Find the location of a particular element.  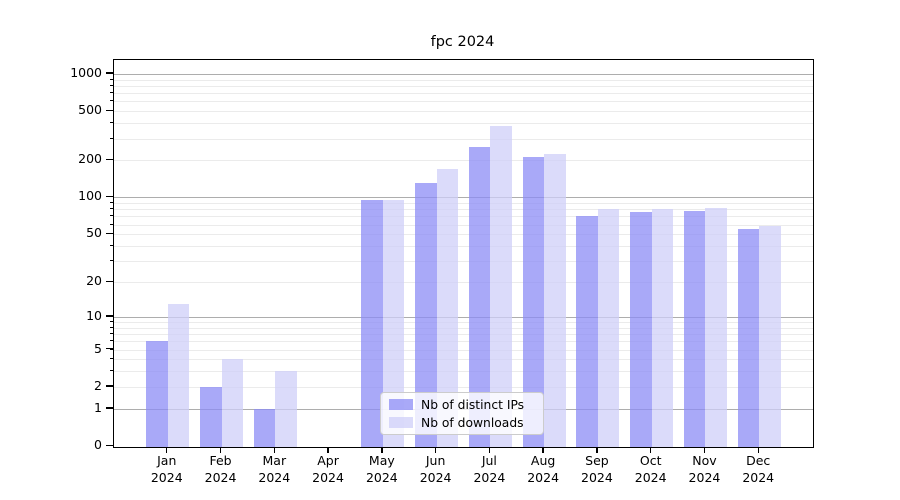

bar-downloads-oct is located at coordinates (662, 328).